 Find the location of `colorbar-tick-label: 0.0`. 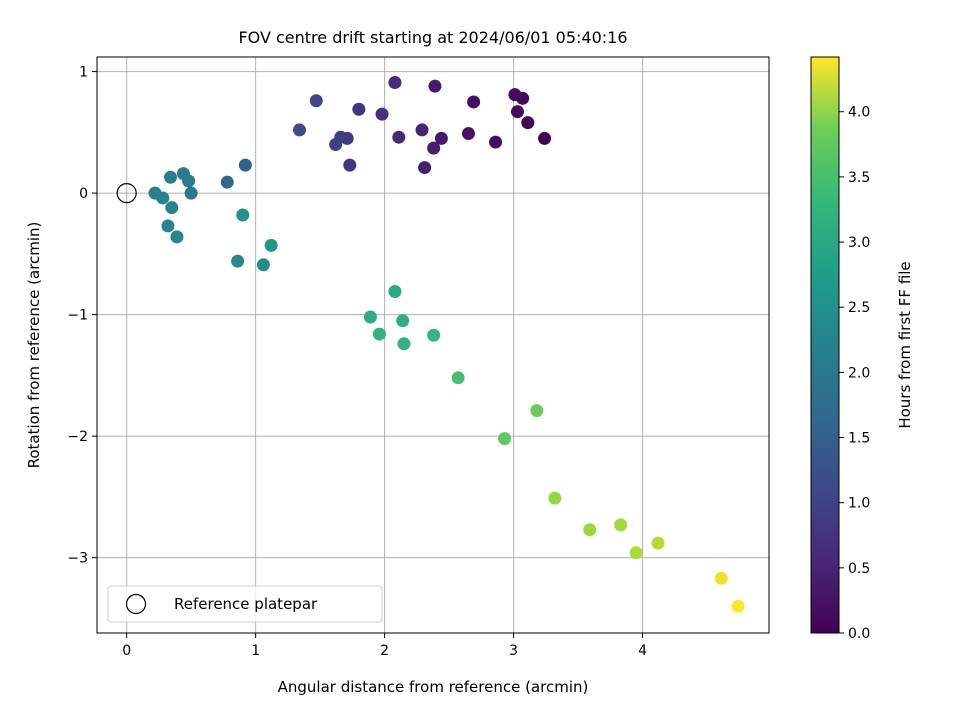

colorbar-tick-label: 0.0 is located at coordinates (859, 634).